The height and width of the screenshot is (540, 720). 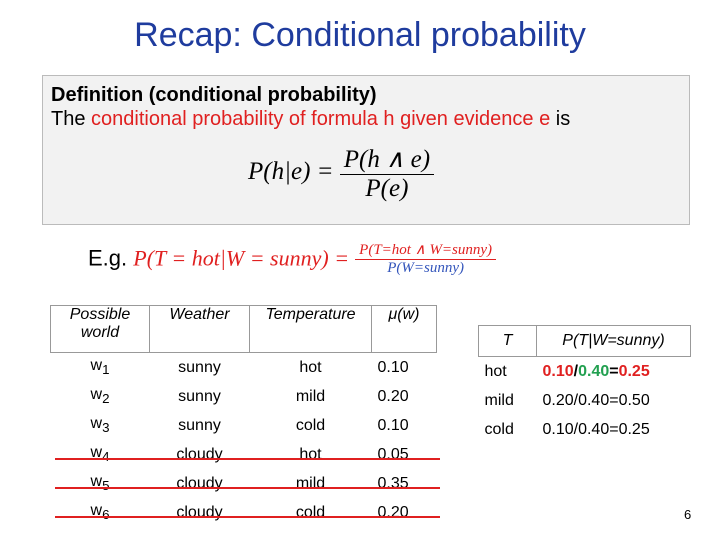 I want to click on world-index: 2, so click(x=106, y=399).